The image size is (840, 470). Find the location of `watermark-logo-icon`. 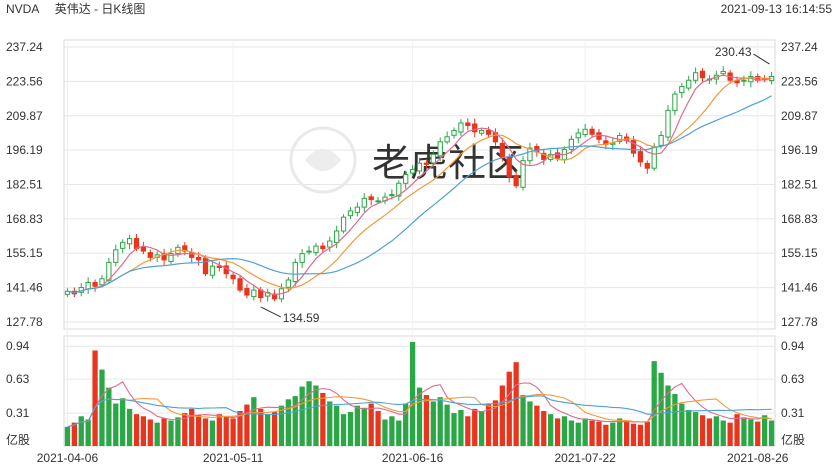

watermark-logo-icon is located at coordinates (323, 160).